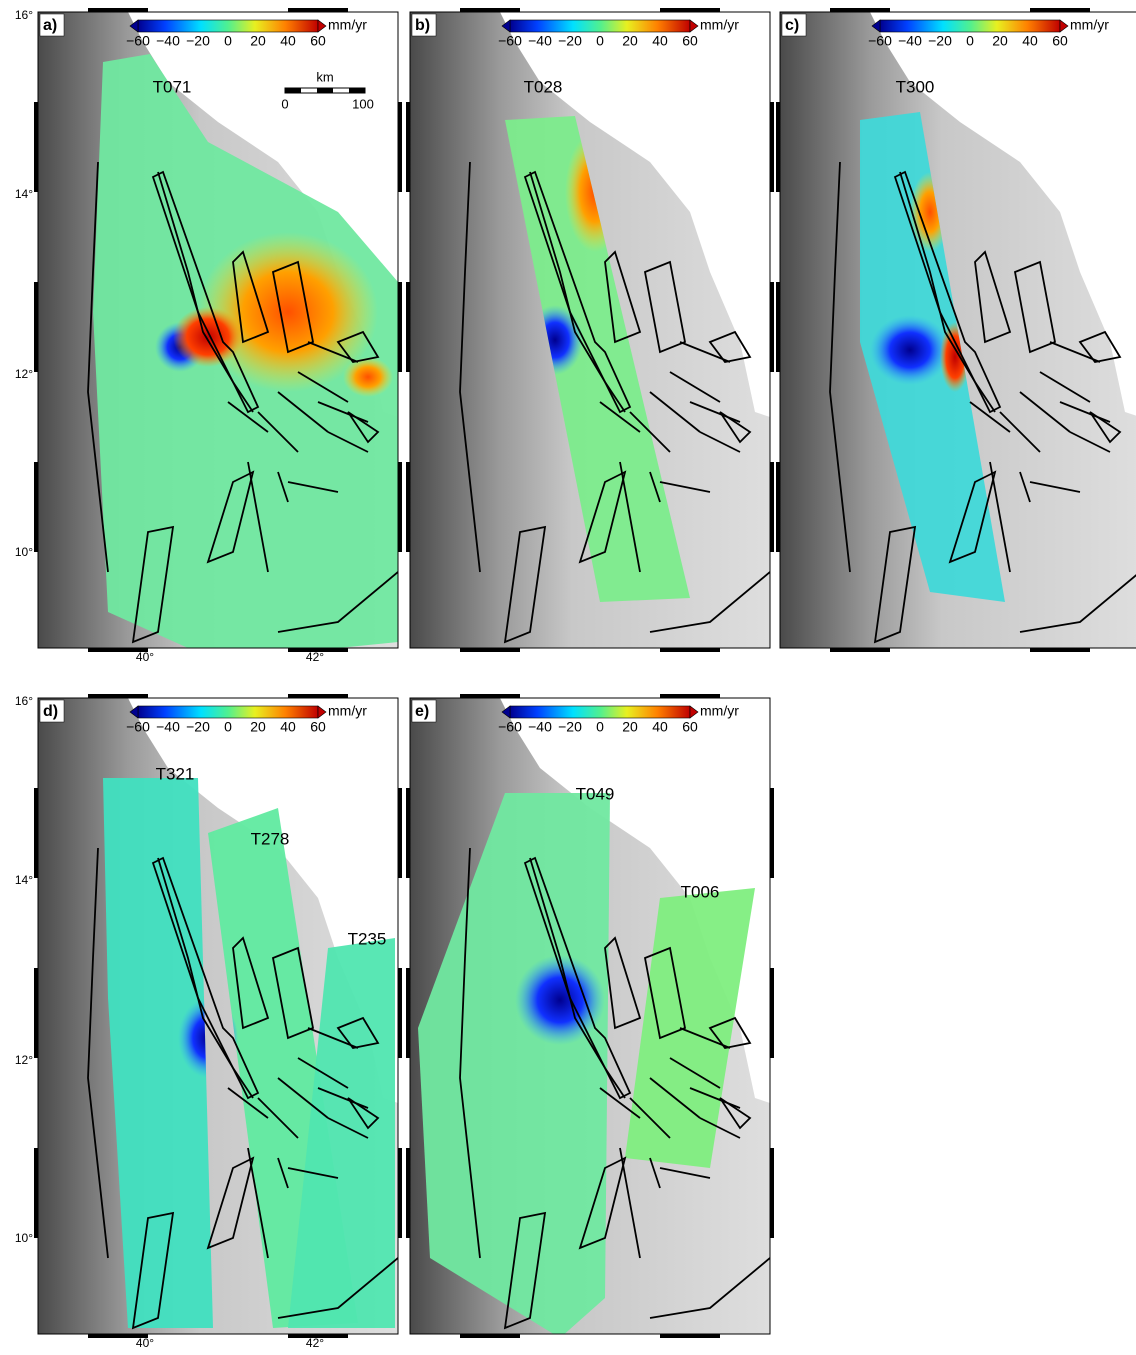 The image size is (1136, 1355). I want to click on panel-label-box, so click(52, 711).